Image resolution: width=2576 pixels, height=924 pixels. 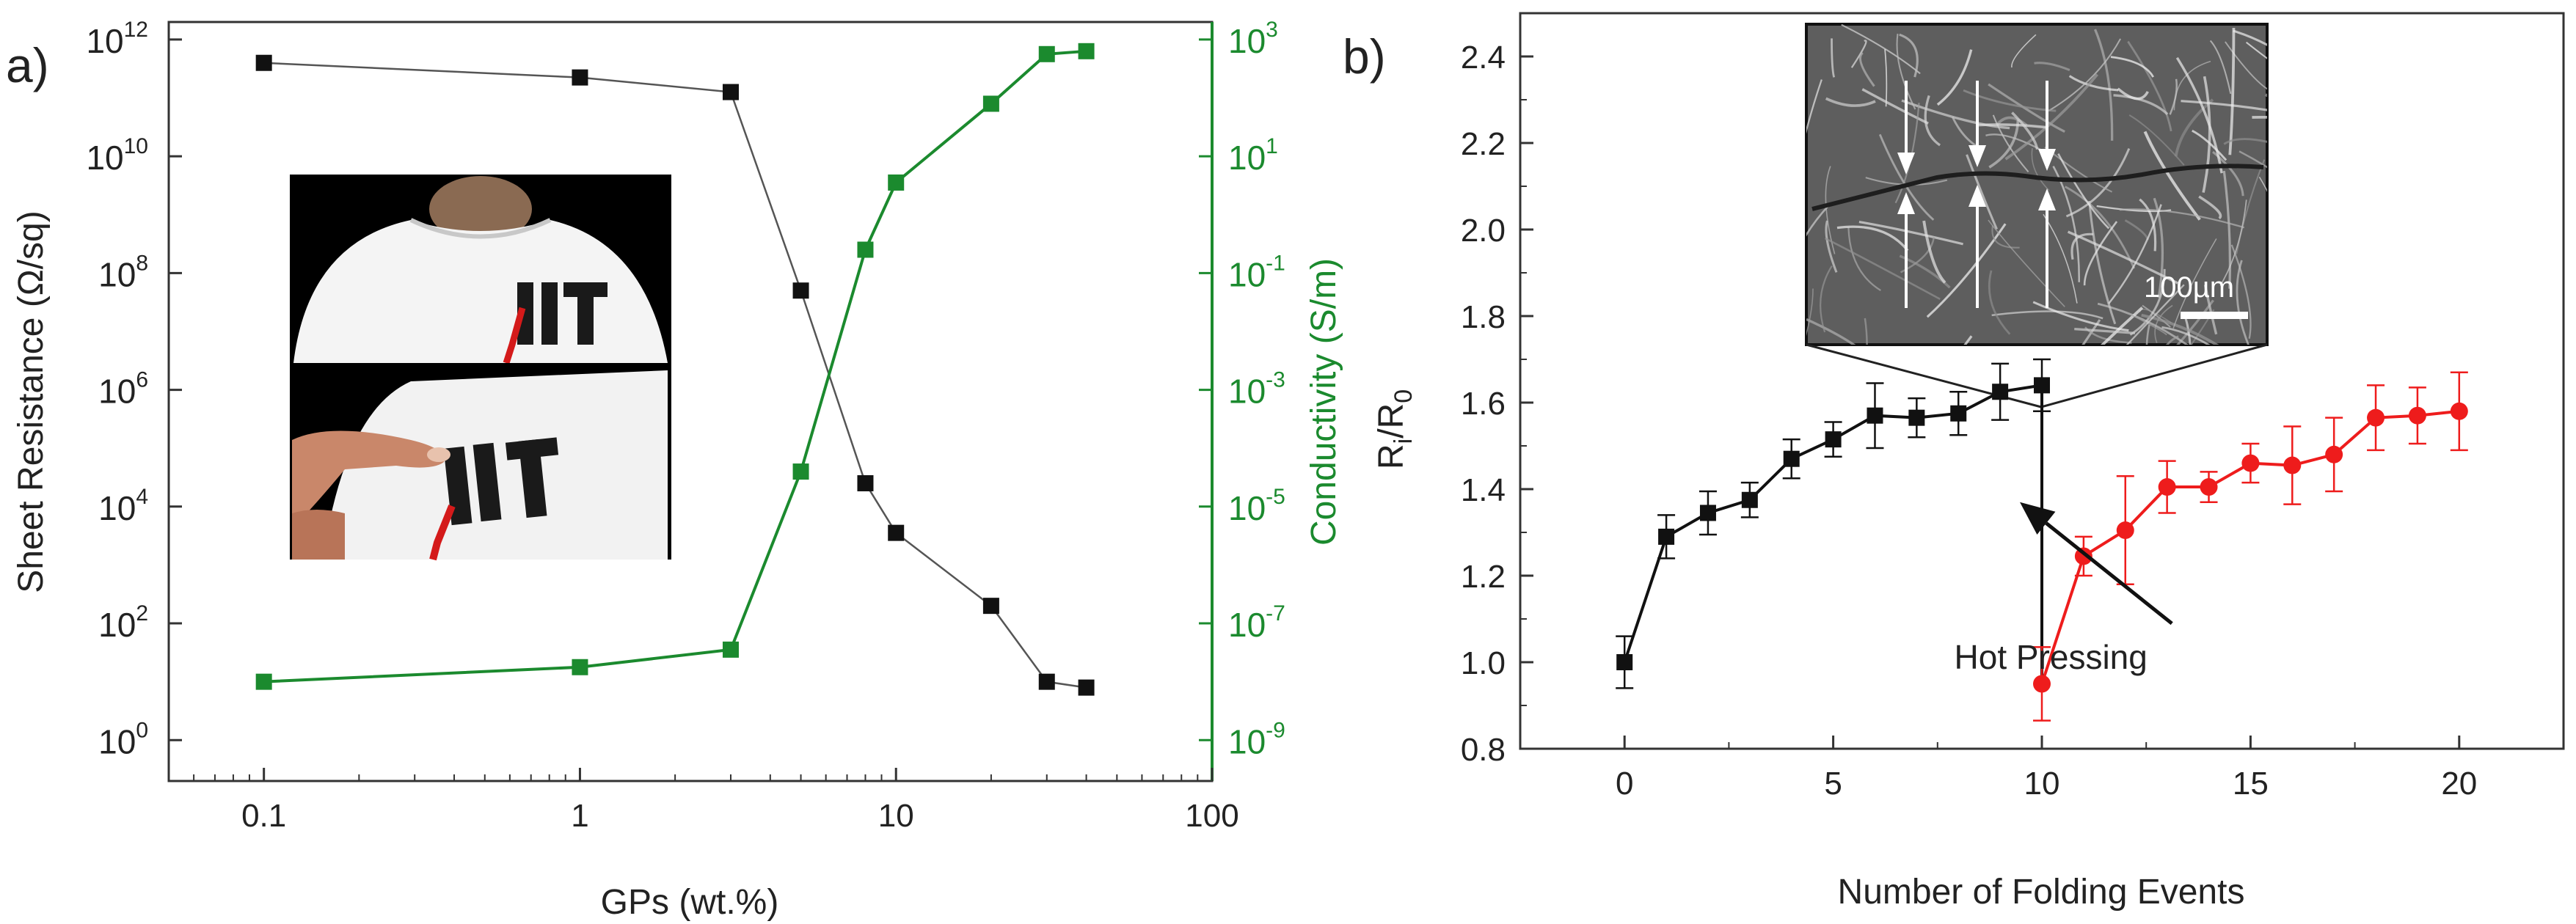 I want to click on right-y-tick-label: 10⁻⁹, so click(x=1257, y=739).